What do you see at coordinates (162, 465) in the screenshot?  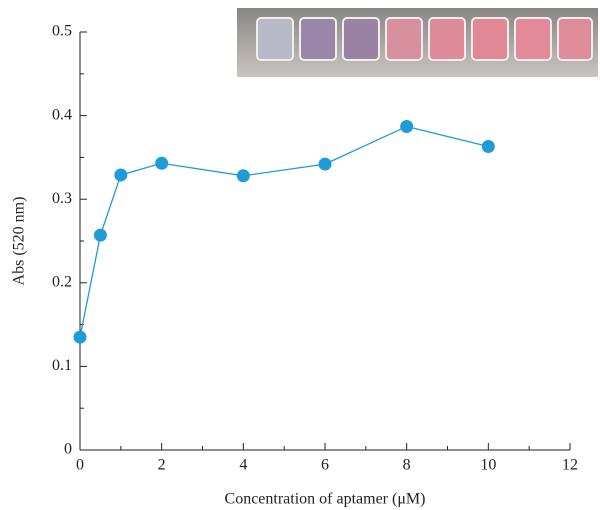 I see `x-tick-label: 2` at bounding box center [162, 465].